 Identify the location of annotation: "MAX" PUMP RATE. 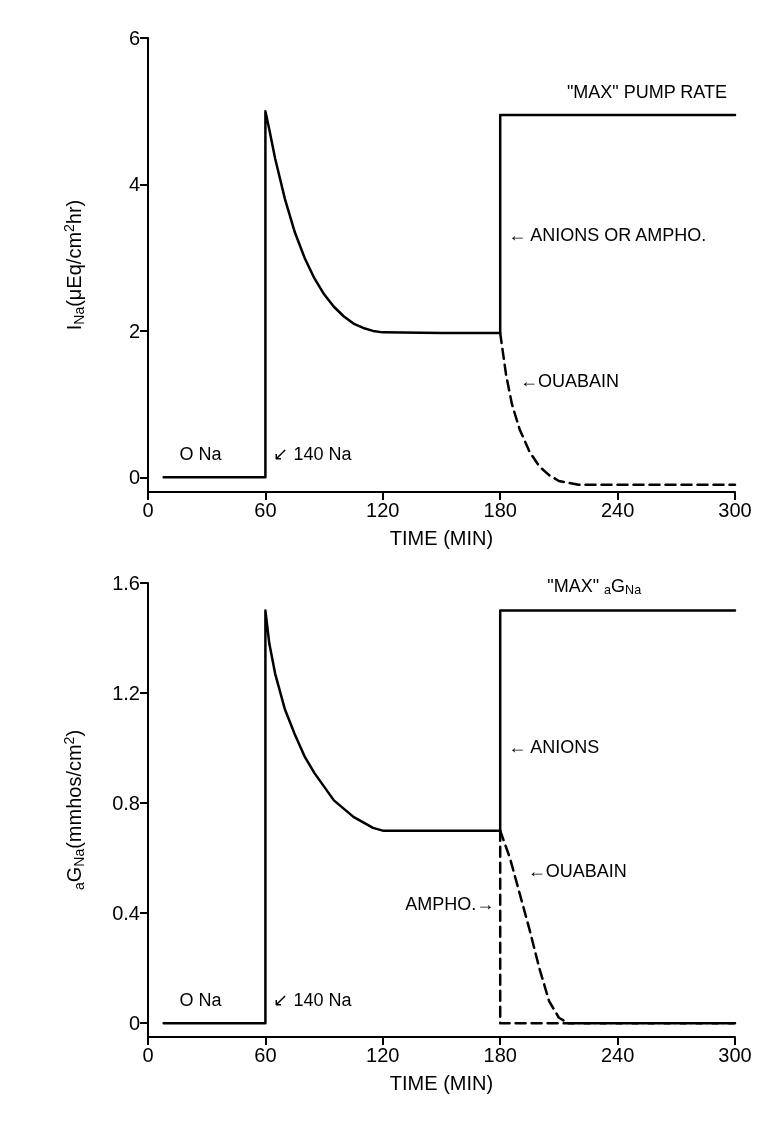
(647, 91).